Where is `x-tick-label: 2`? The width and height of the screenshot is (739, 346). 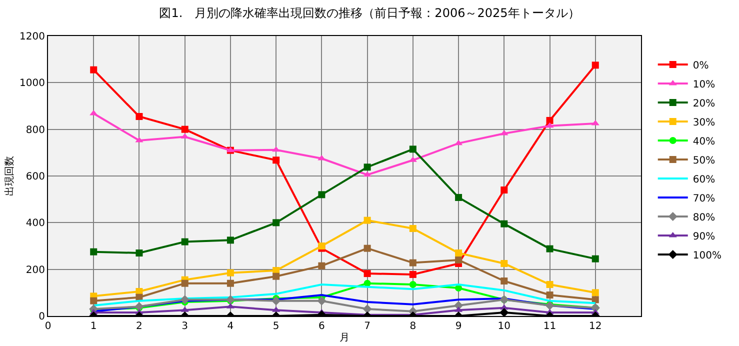 x-tick-label: 2 is located at coordinates (139, 326).